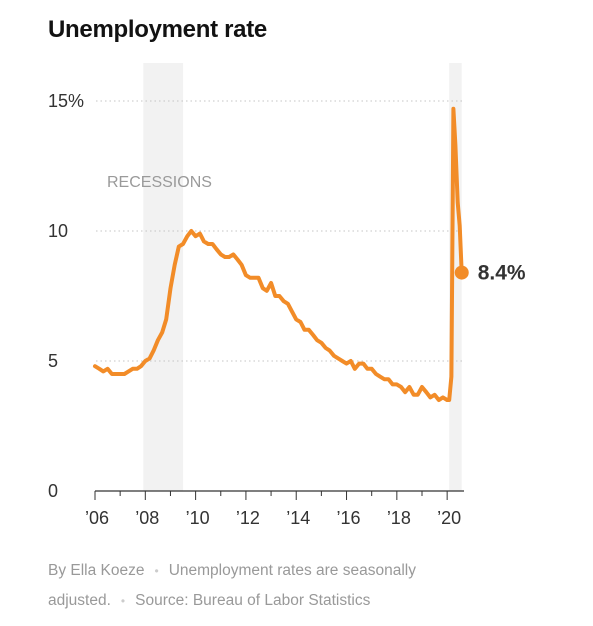 This screenshot has height=626, width=593. I want to click on y-tick-label-15: 15%, so click(66, 101).